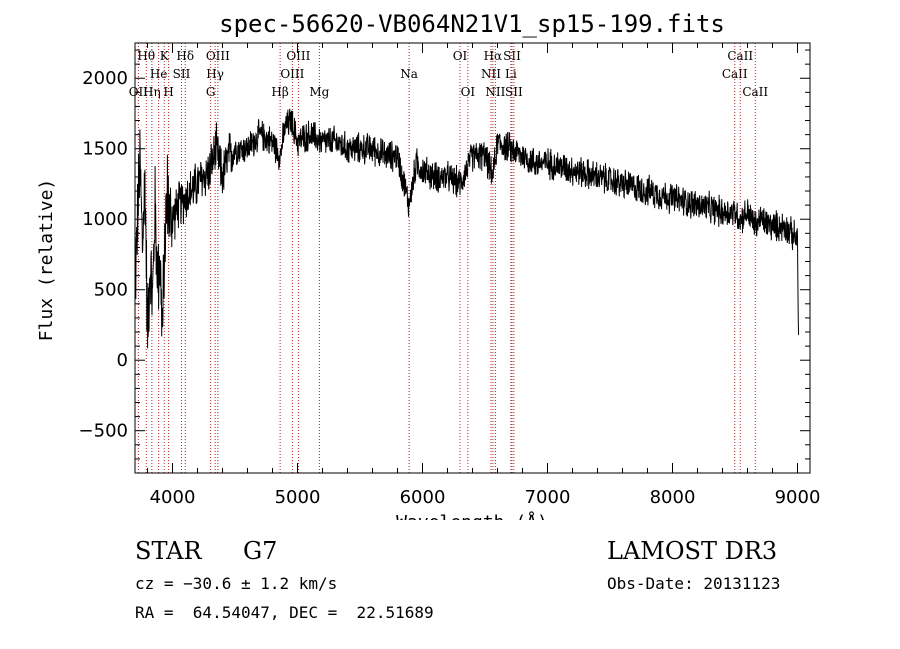 The image size is (900, 649). What do you see at coordinates (260, 551) in the screenshot?
I see `object-subclass: G7` at bounding box center [260, 551].